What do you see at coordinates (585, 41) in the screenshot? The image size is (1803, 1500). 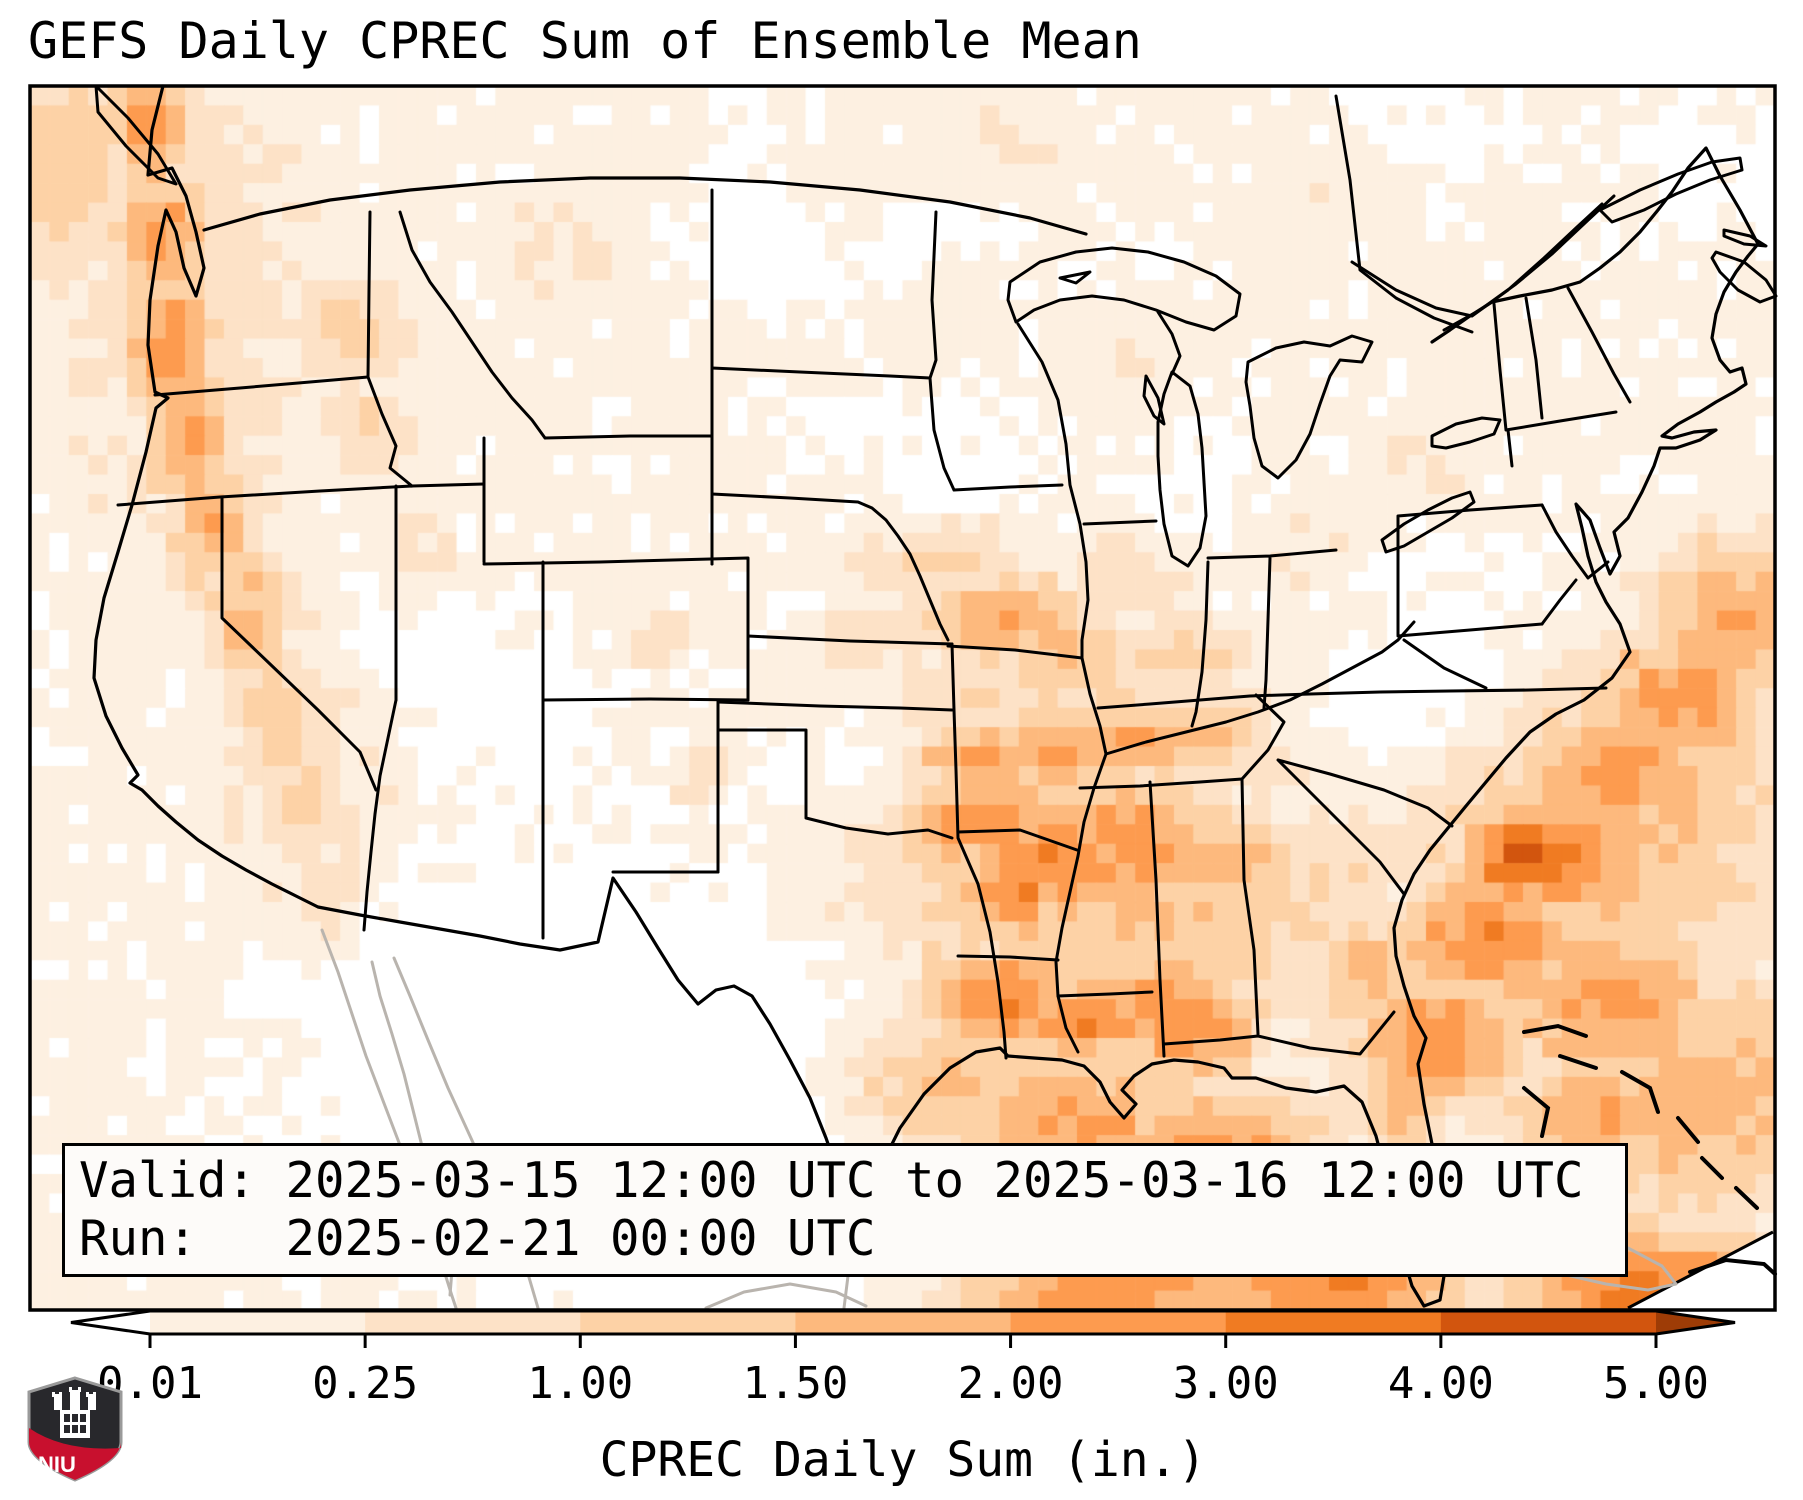 I see `page-title: GEFS Daily CPREC Sum of Ensemble Mean` at bounding box center [585, 41].